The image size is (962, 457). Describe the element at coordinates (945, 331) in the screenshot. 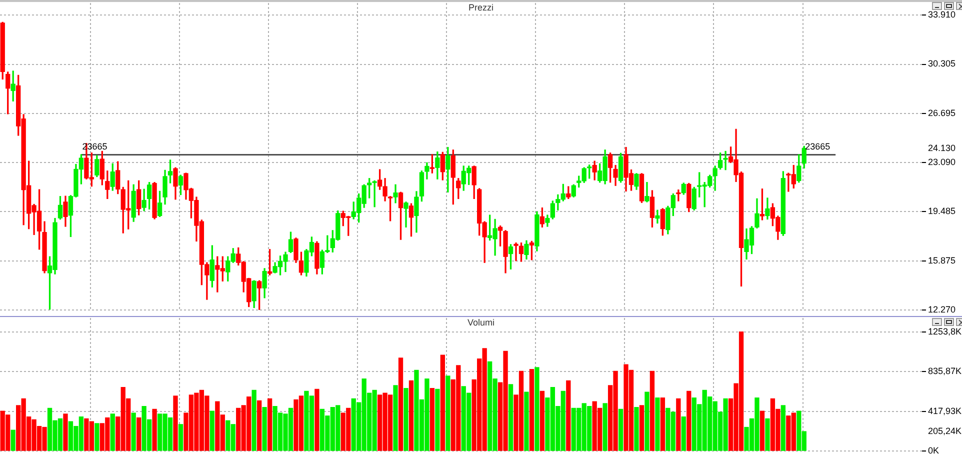

I see `y-tick-label: 1253,8K` at that location.